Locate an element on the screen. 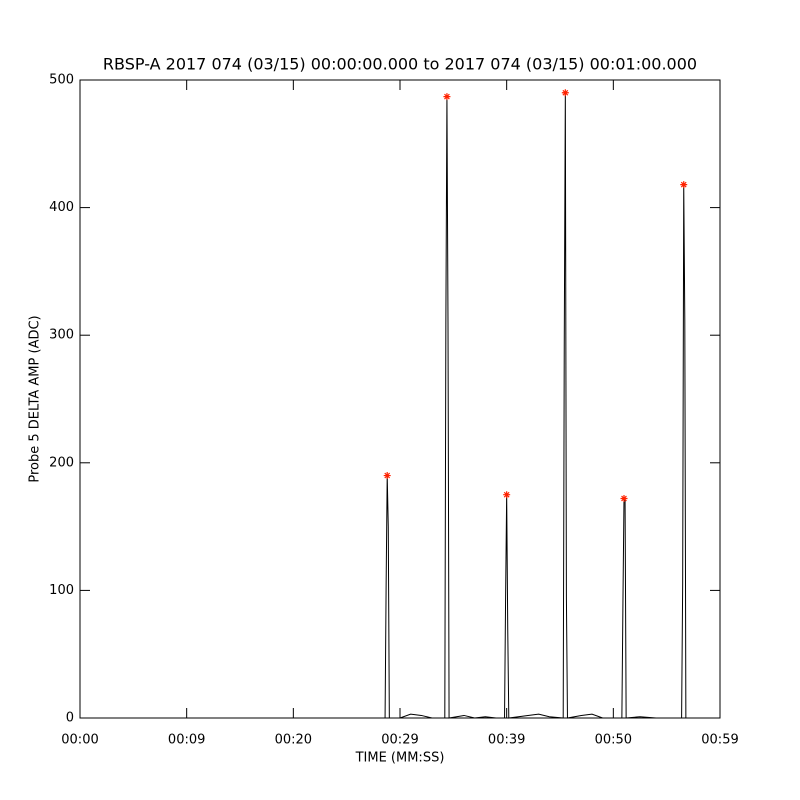  y-tick-label: 400 is located at coordinates (61, 207).